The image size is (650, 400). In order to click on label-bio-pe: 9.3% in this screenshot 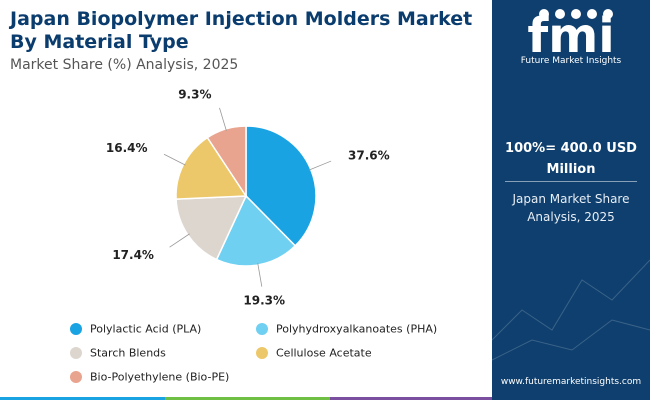, I will do `click(194, 94)`.